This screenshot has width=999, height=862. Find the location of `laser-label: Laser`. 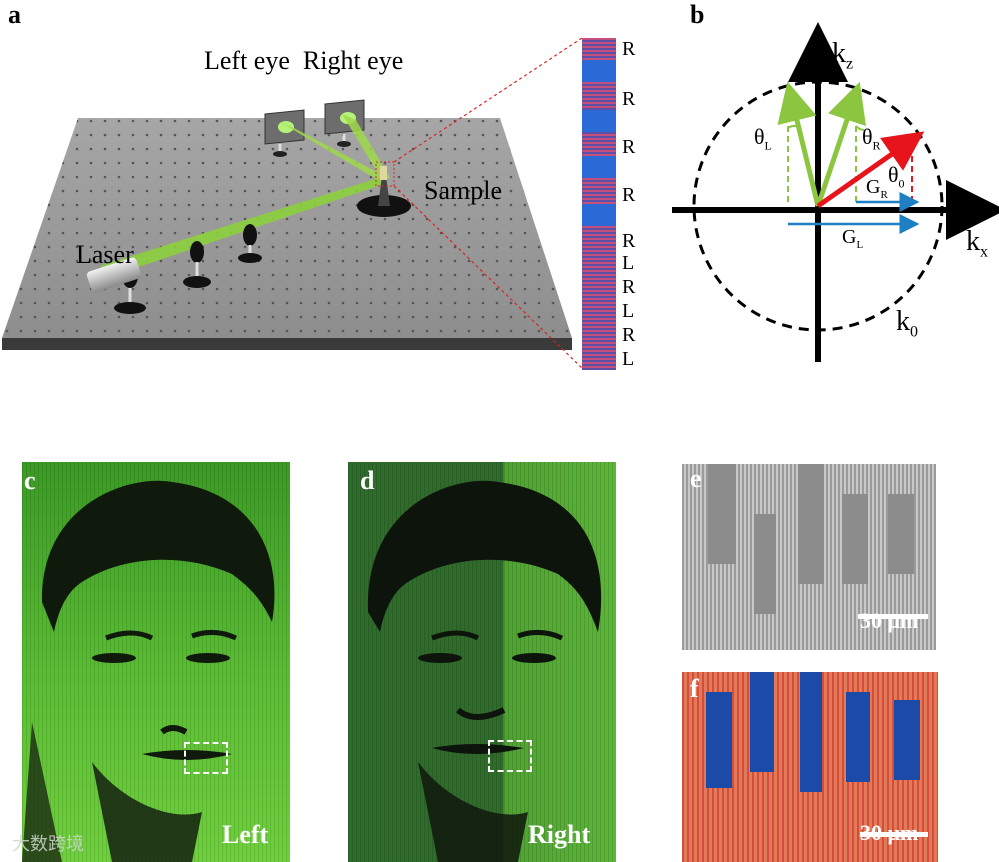

laser-label: Laser is located at coordinates (105, 254).